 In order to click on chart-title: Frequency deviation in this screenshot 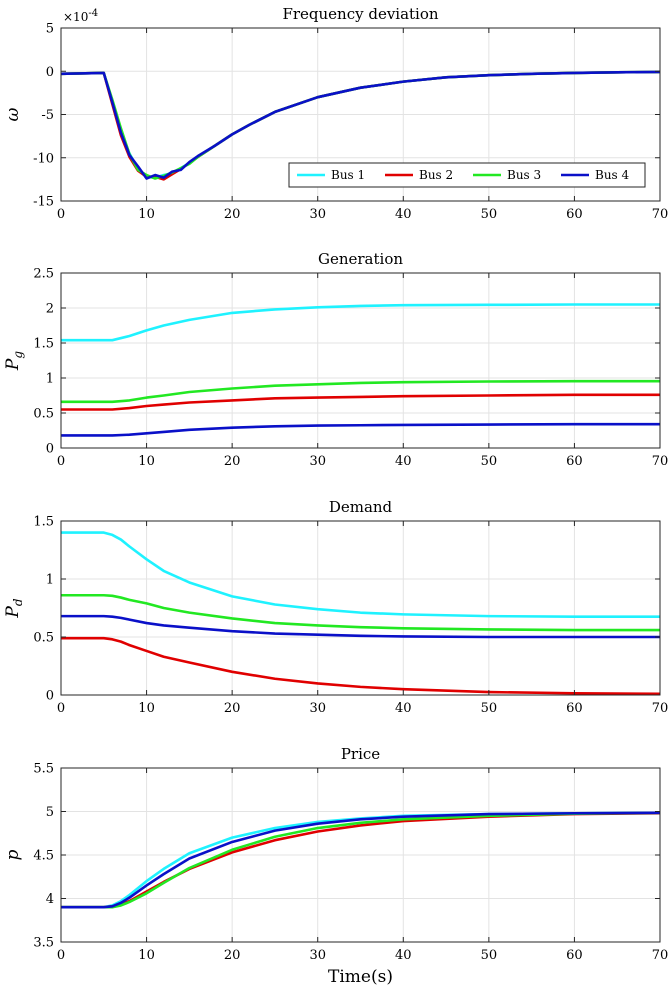, I will do `click(360, 14)`.